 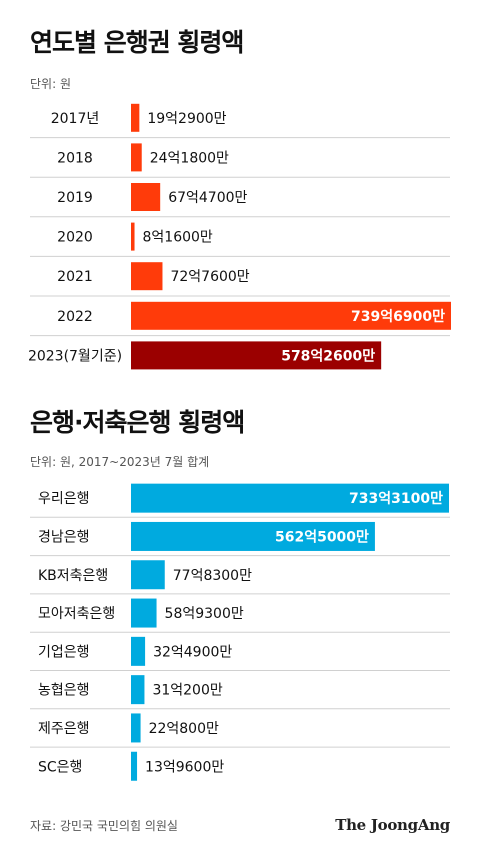 I want to click on value-label: 24억1800만, so click(x=189, y=158).